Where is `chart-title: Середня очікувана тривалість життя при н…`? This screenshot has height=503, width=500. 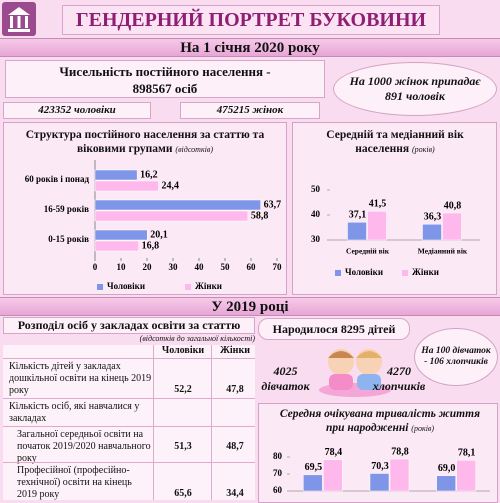
chart-title: Середня очікувана тривалість життя при н… is located at coordinates (380, 421).